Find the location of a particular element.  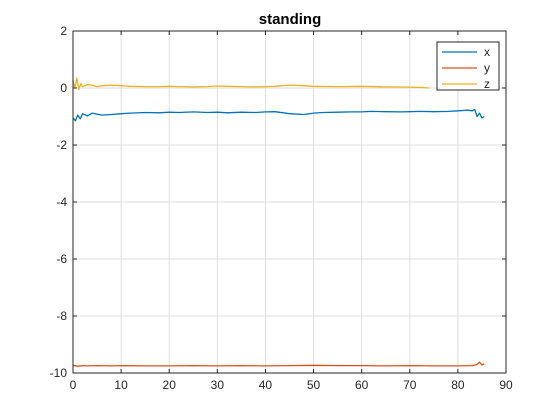

legend-box is located at coordinates (468, 66).